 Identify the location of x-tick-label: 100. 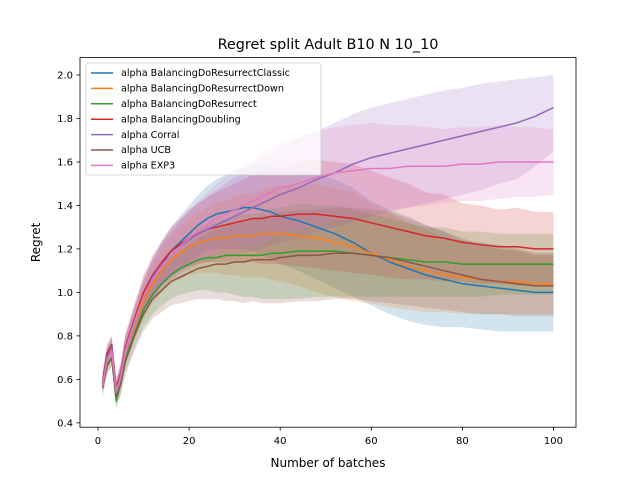
(553, 441).